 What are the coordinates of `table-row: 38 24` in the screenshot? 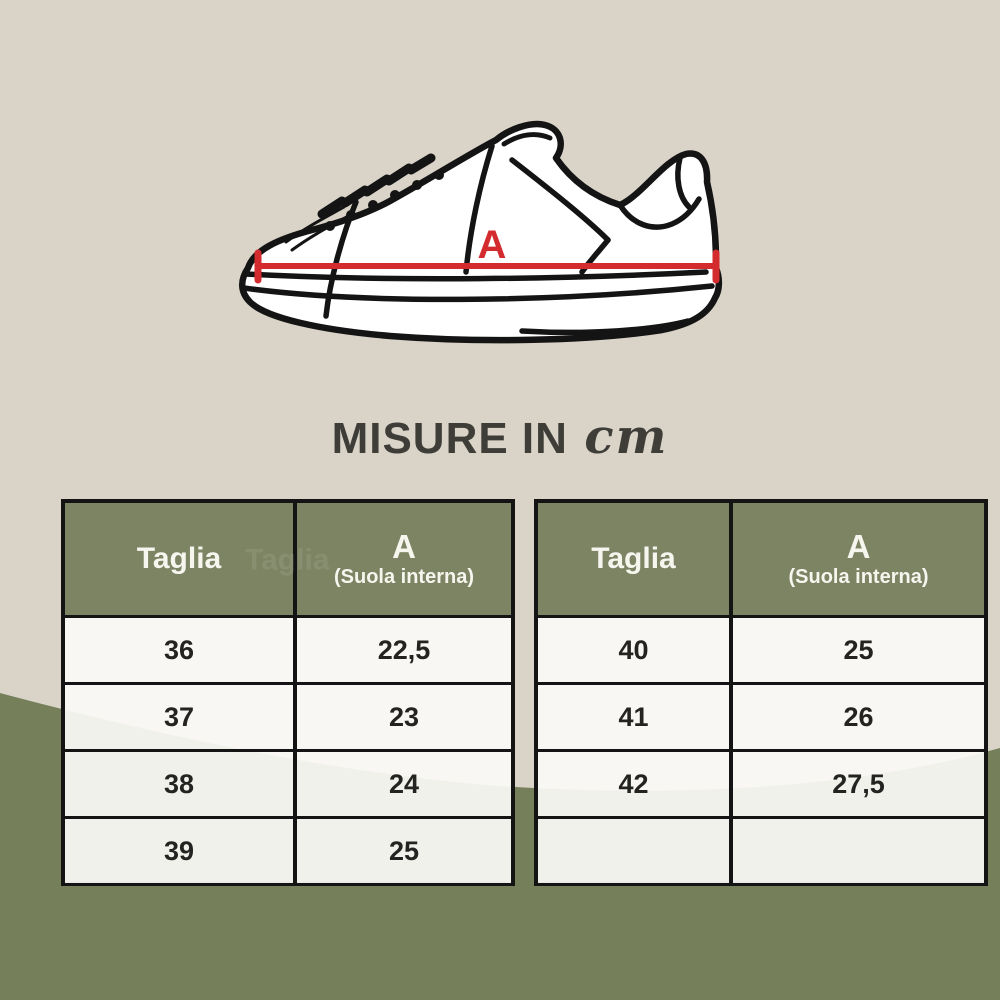 It's located at (288, 785).